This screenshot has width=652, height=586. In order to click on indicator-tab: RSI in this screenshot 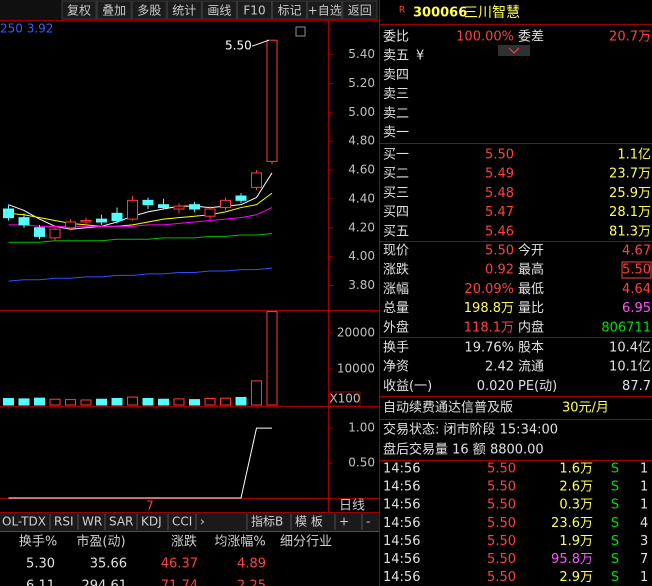, I will do `click(64, 522)`.